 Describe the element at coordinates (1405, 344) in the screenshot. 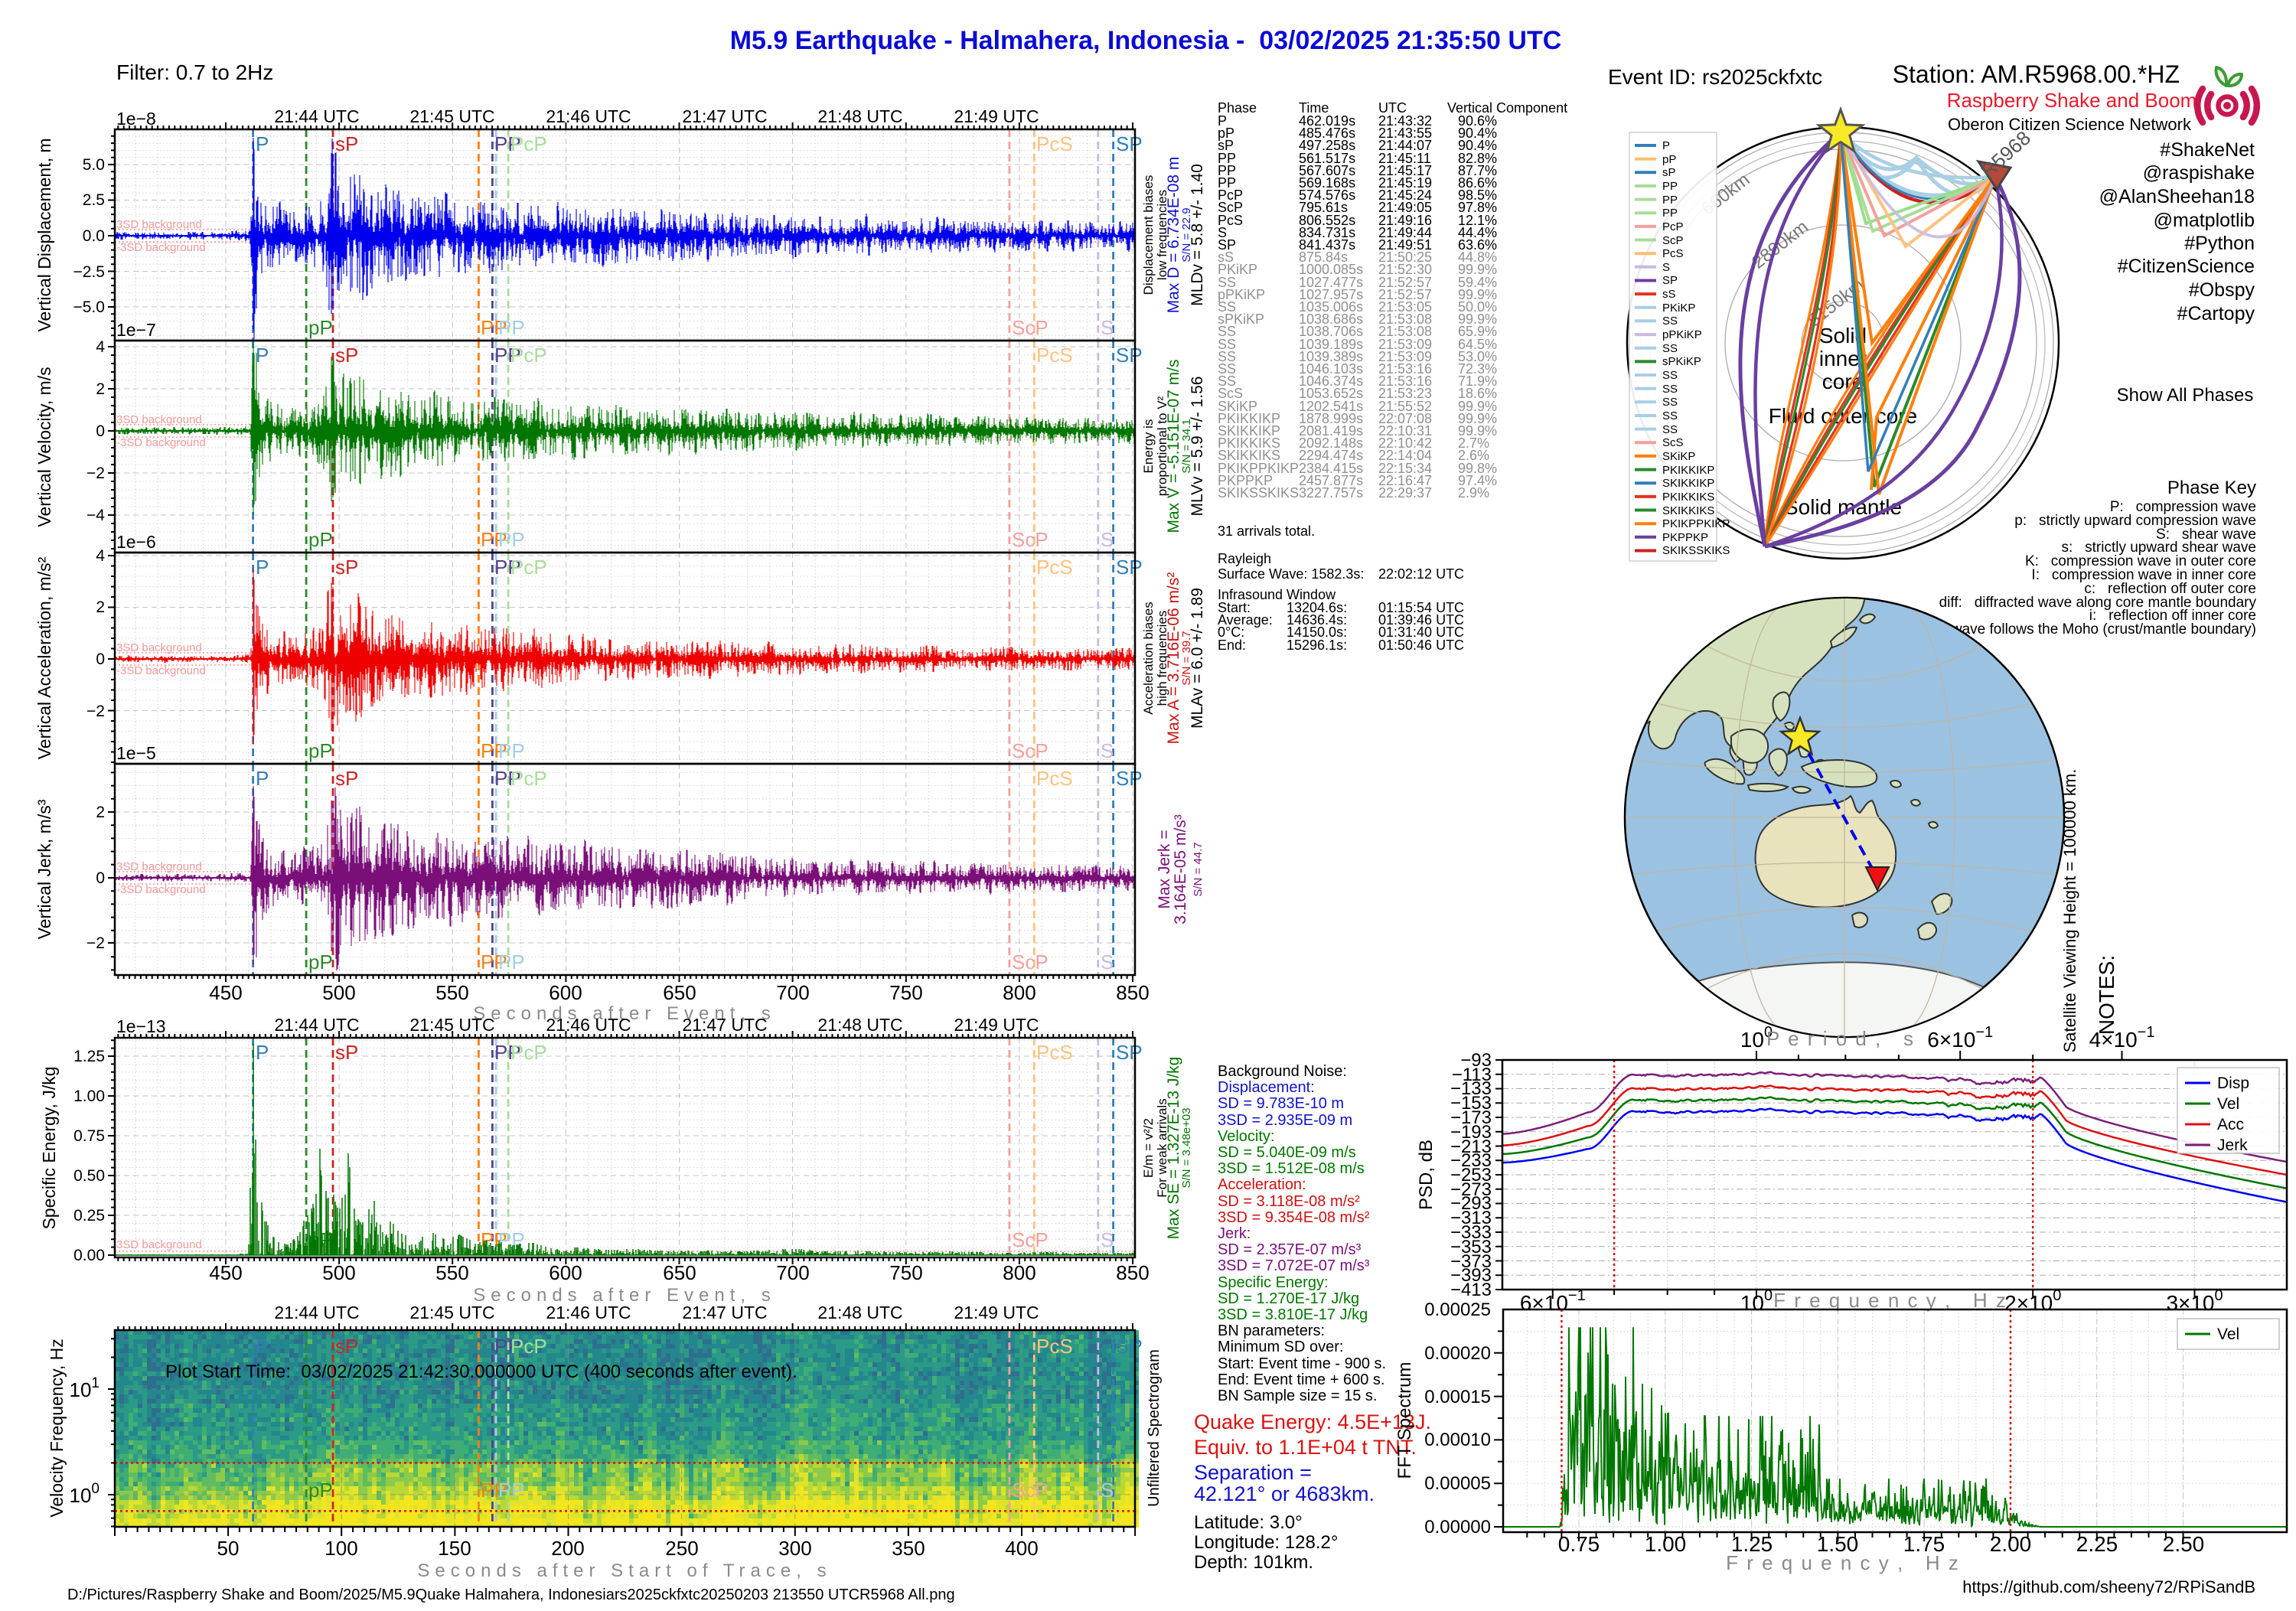

I see `svg-text: 21:53:09` at that location.